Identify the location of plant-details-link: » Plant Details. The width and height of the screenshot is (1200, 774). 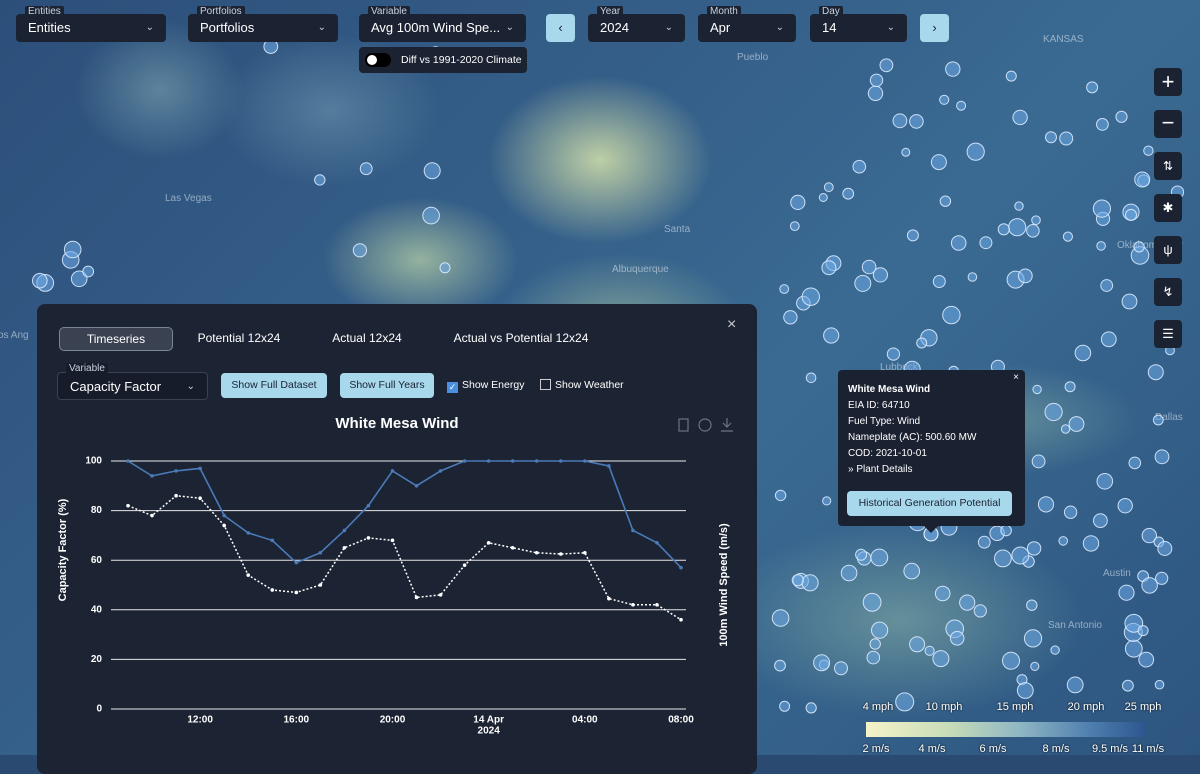
(880, 469).